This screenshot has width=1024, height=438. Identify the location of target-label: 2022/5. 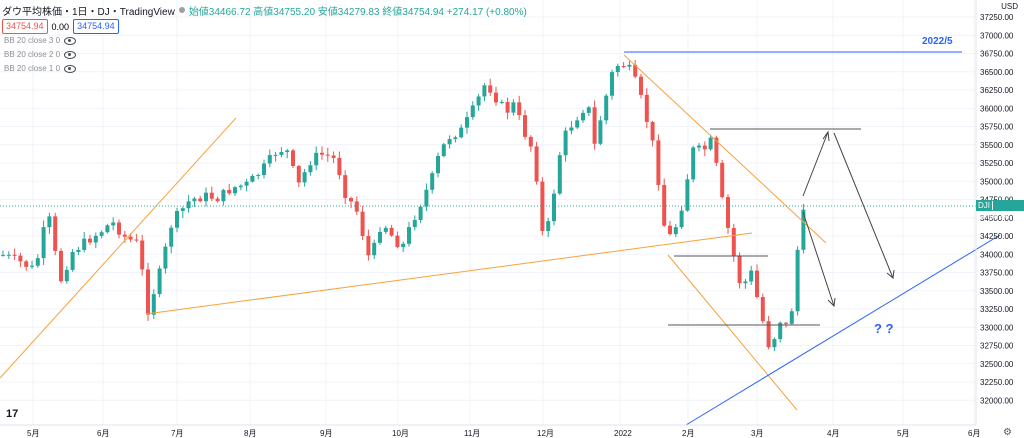
(937, 41).